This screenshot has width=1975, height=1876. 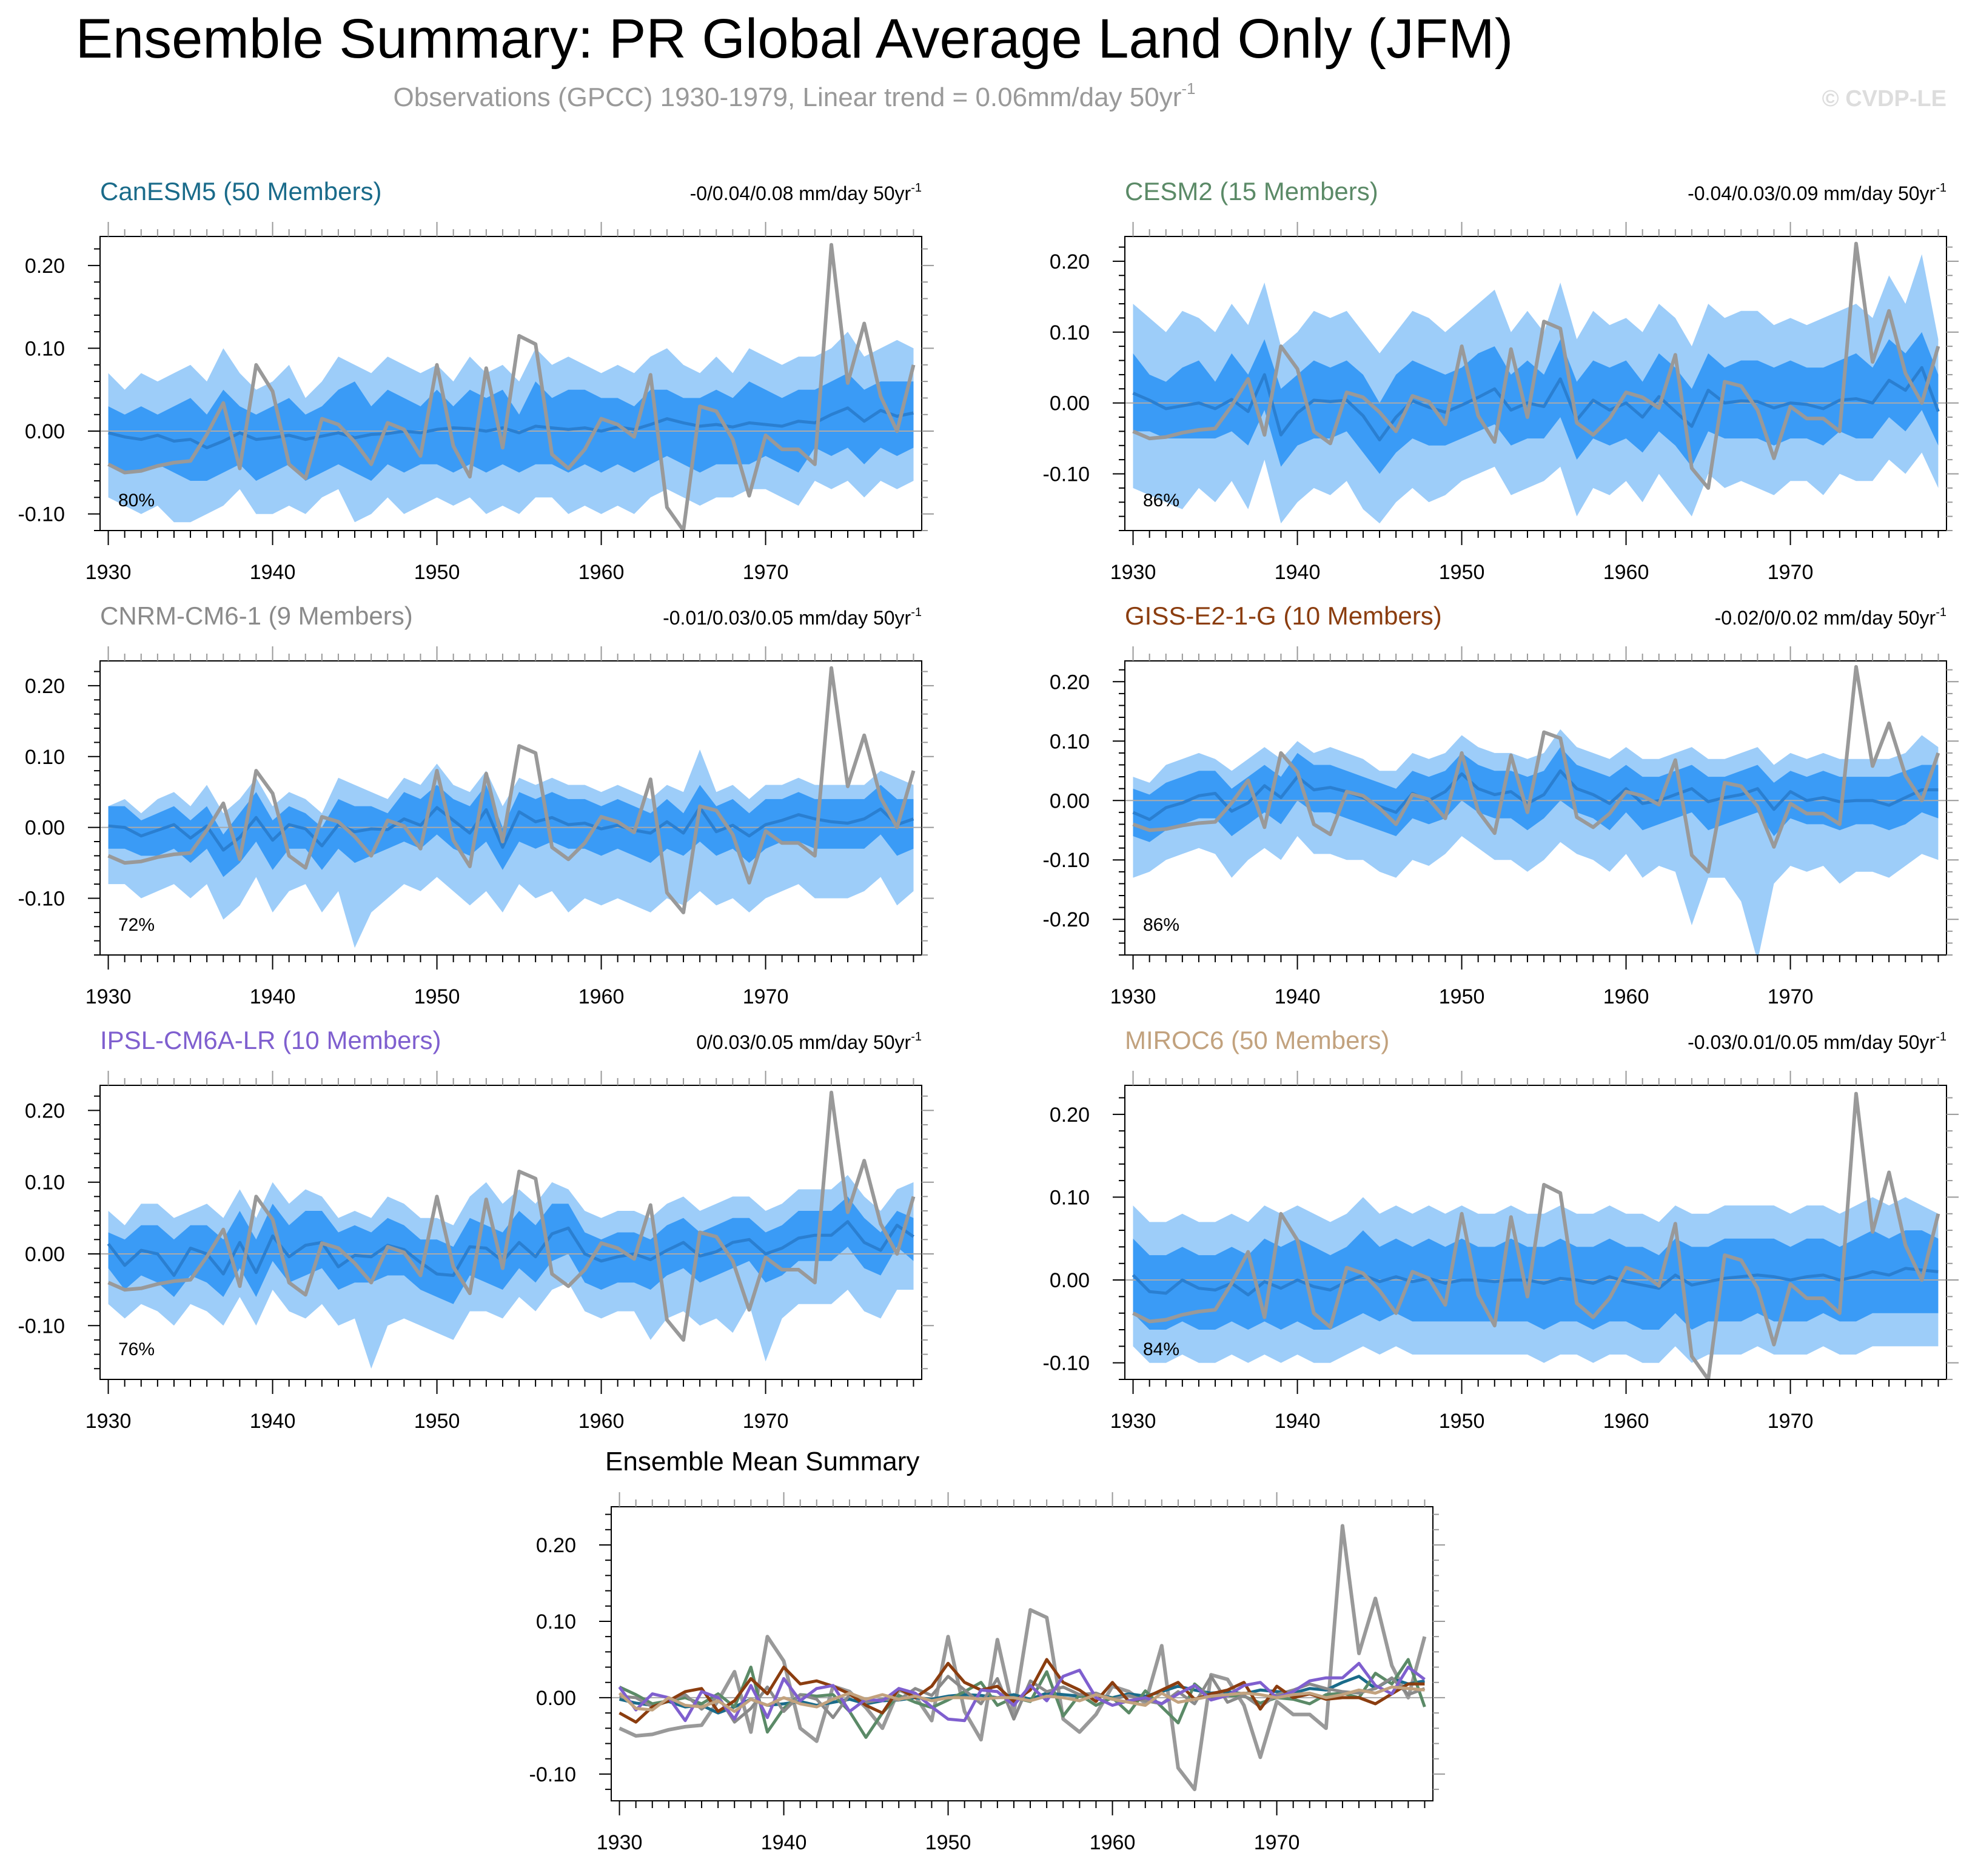 What do you see at coordinates (256, 615) in the screenshot?
I see `panel-title: CNRM-CM6-1 (9 Members)` at bounding box center [256, 615].